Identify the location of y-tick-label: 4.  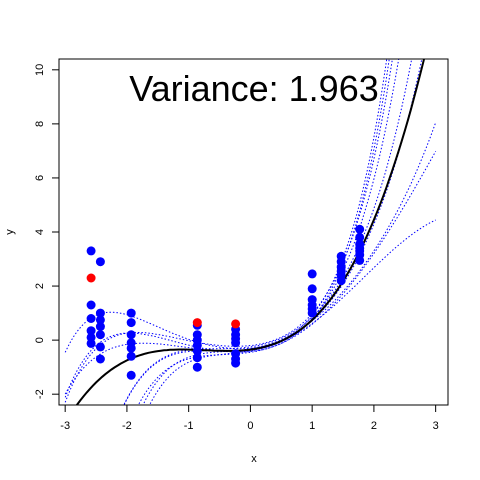
(40, 232).